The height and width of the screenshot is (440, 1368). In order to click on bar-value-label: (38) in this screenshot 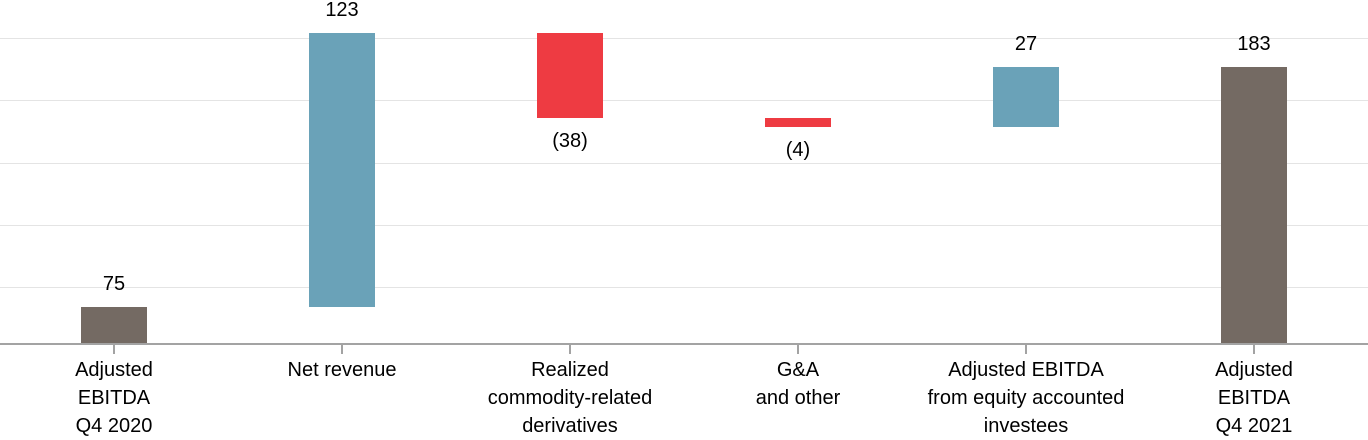, I will do `click(570, 141)`.